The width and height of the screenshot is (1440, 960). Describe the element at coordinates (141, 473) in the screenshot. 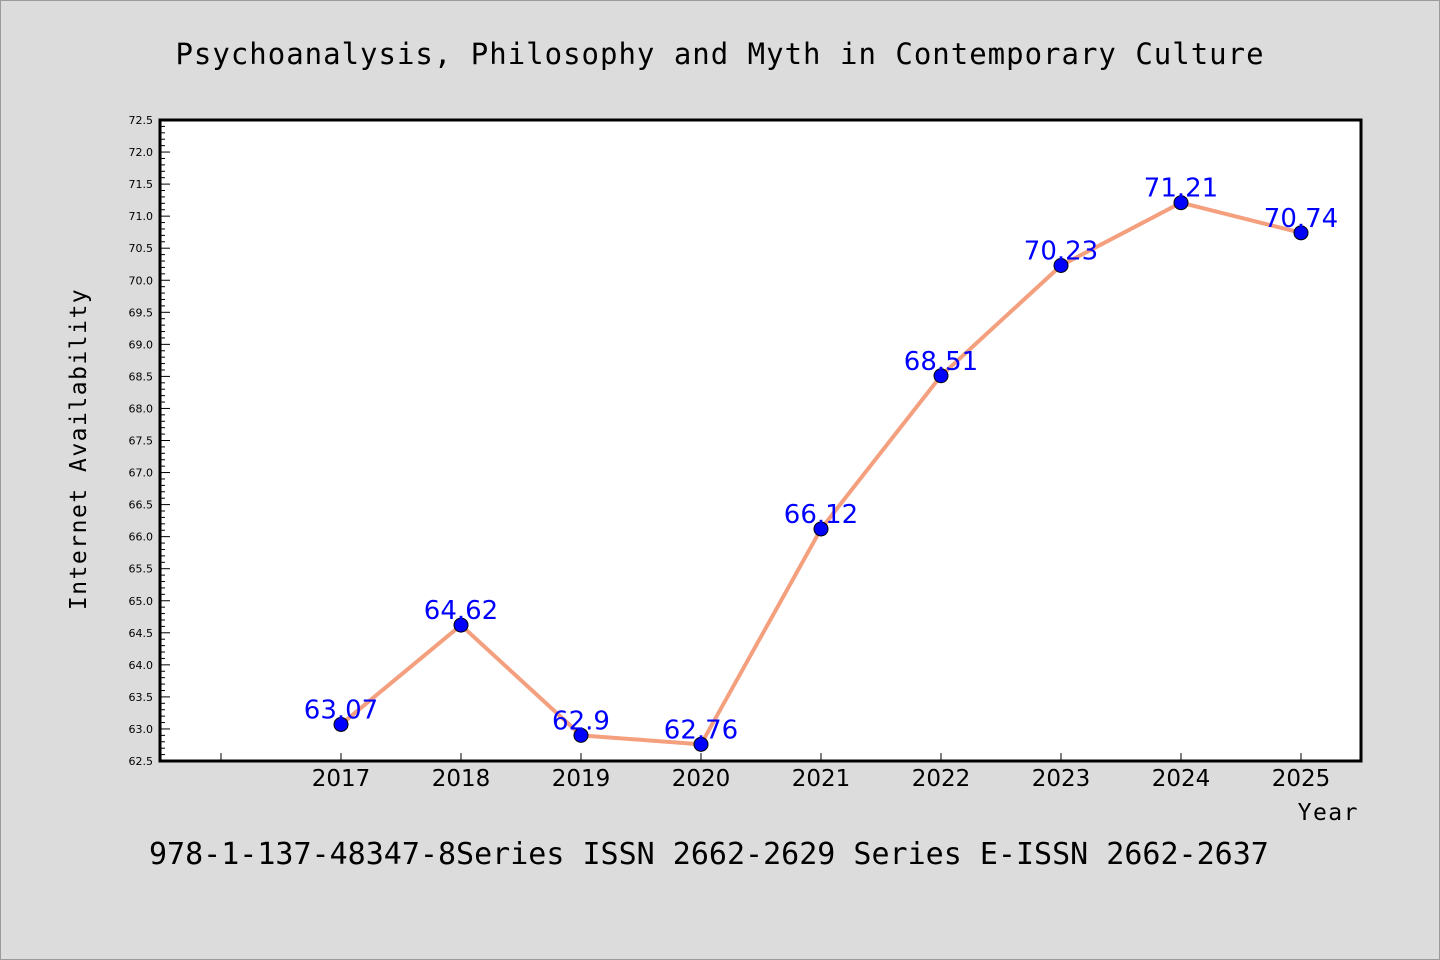

I see `y-tick-label: 67.0` at that location.